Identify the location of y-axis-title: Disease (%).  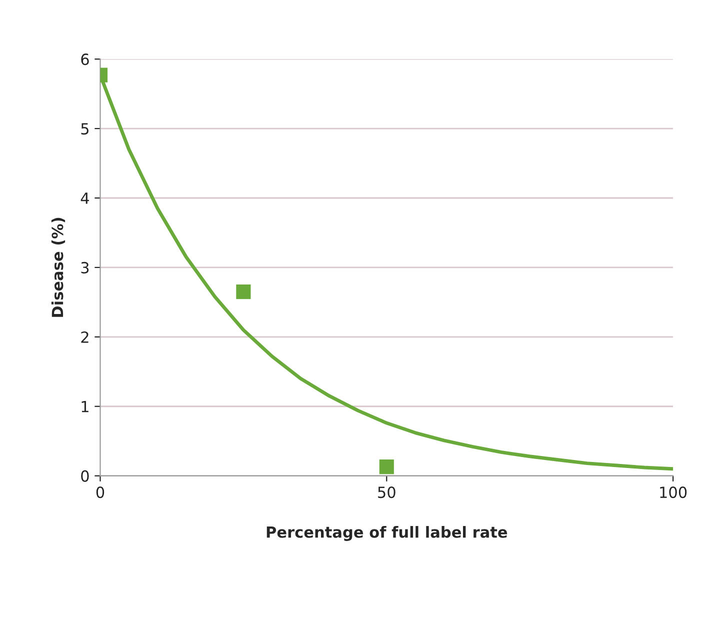
(58, 267).